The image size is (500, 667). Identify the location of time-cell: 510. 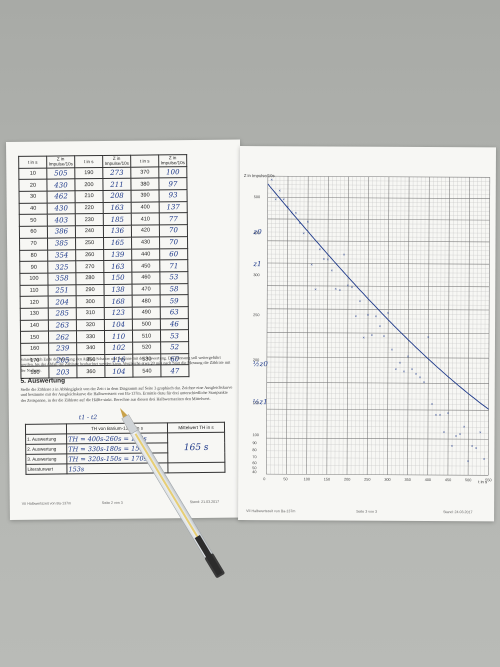
(146, 336).